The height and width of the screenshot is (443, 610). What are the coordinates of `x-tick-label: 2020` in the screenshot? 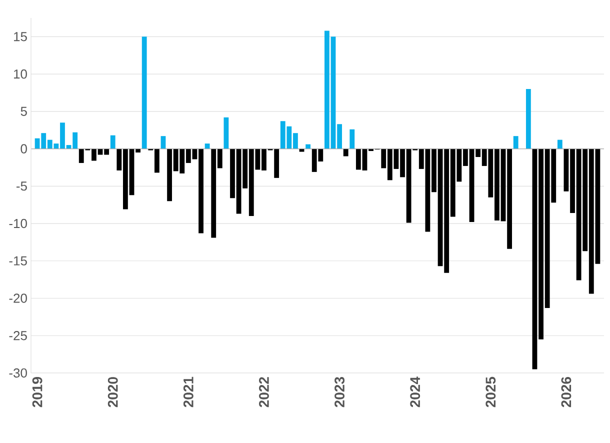 It's located at (113, 392).